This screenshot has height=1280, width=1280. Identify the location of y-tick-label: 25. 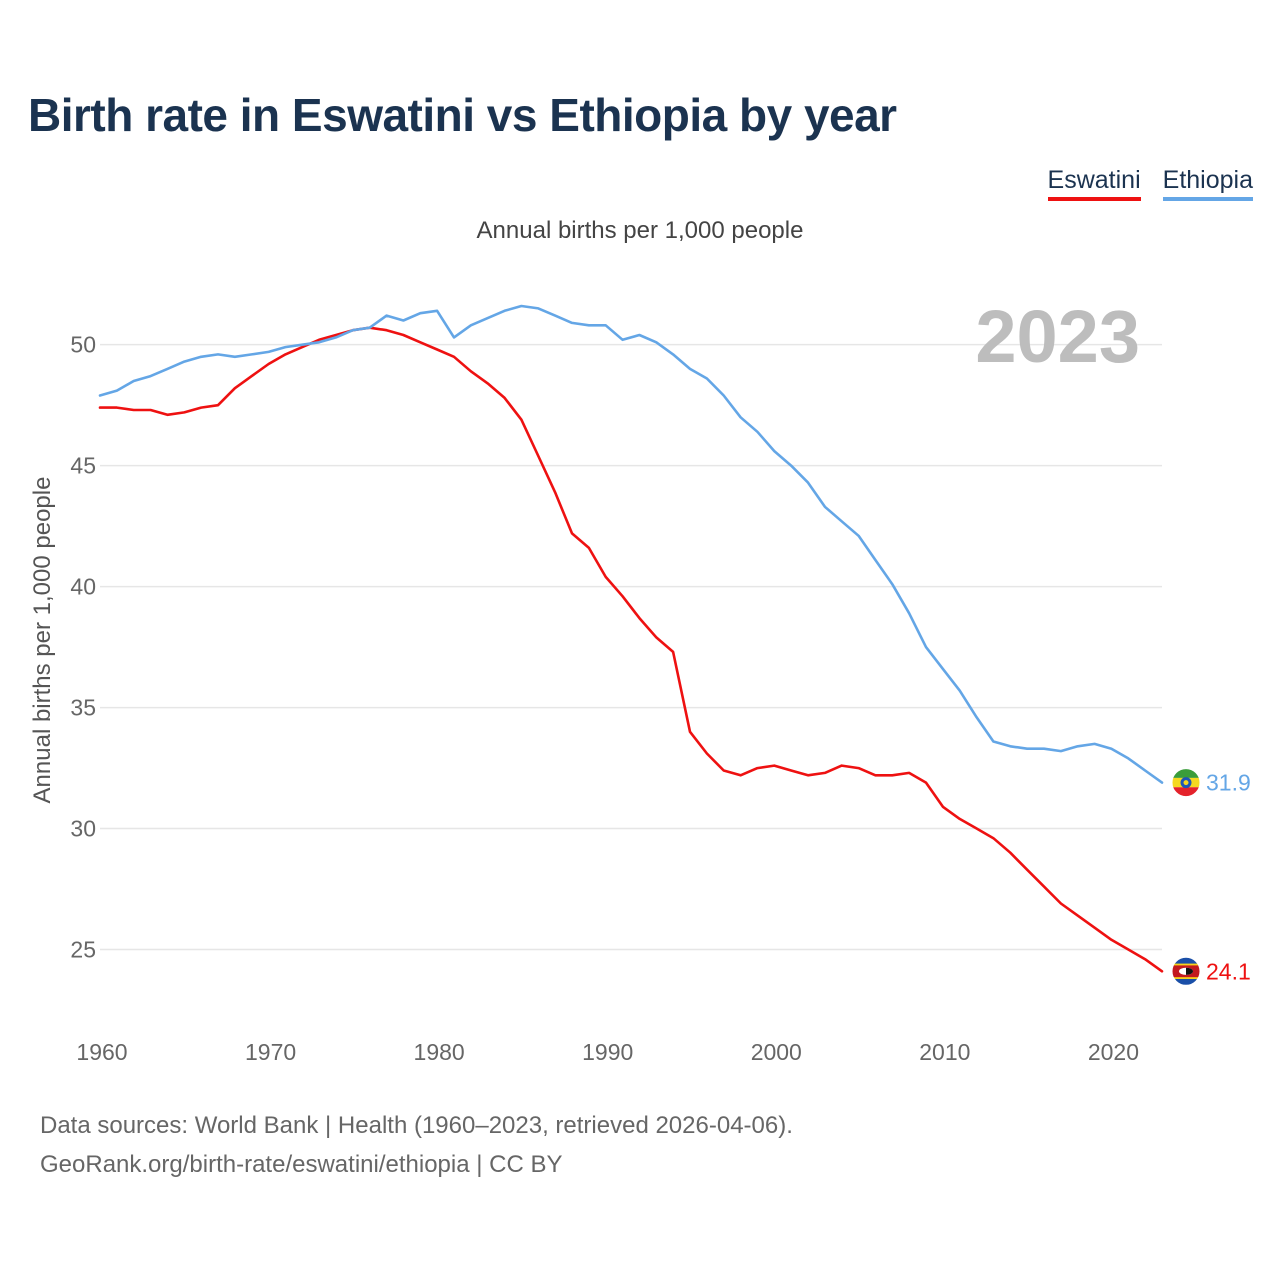
(83, 950).